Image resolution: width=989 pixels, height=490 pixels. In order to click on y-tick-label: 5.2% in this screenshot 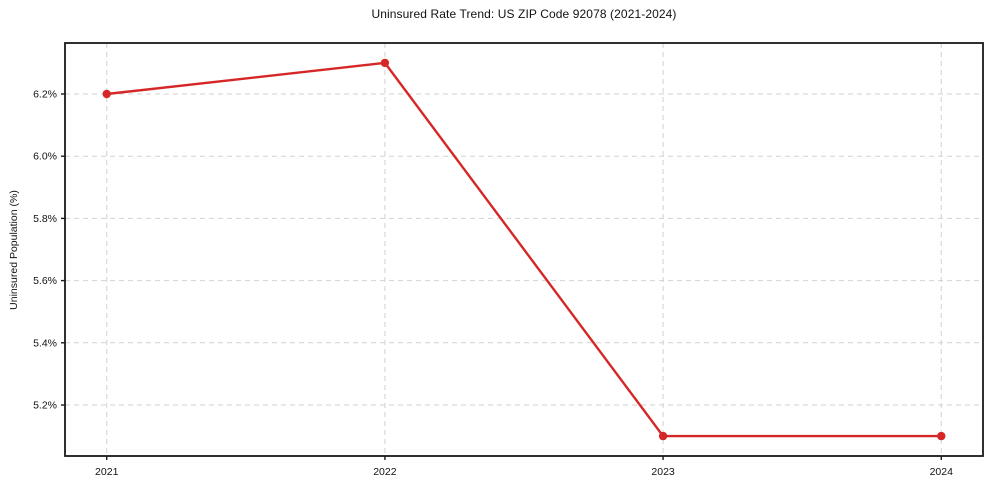, I will do `click(45, 405)`.